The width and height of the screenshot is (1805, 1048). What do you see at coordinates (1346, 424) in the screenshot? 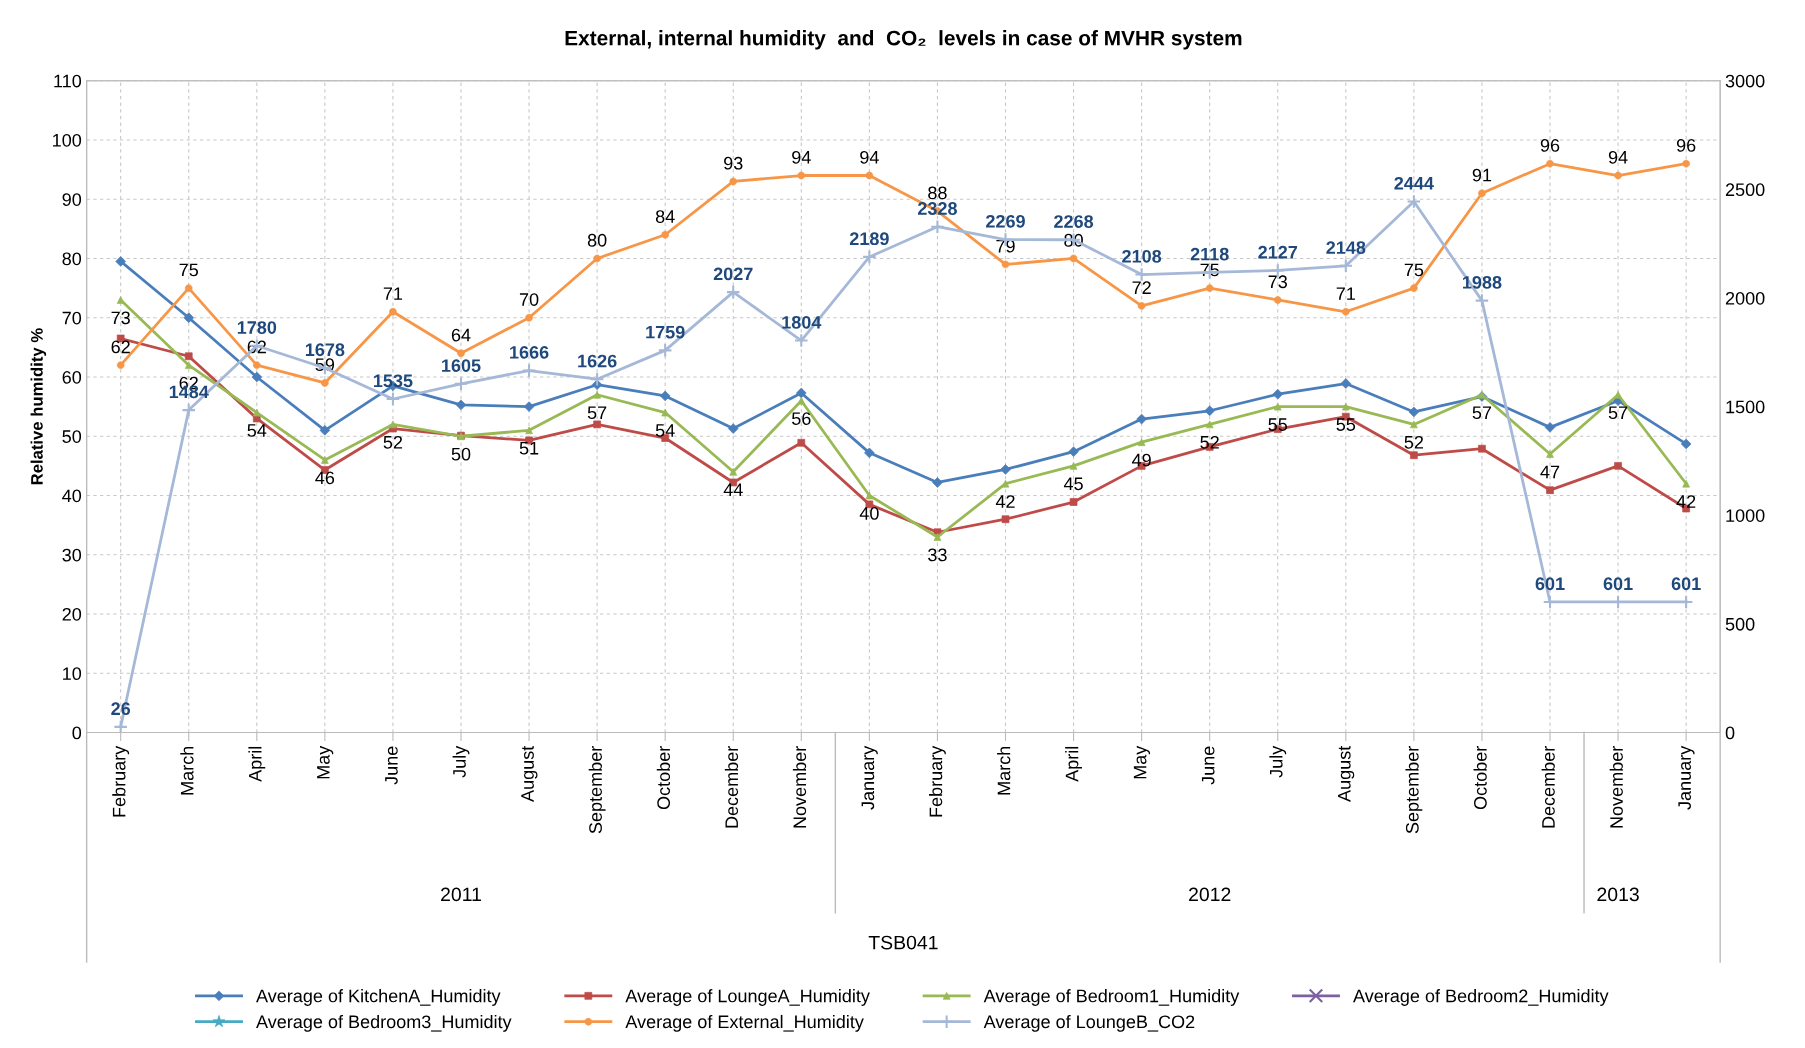
I see `data-label: 55` at bounding box center [1346, 424].